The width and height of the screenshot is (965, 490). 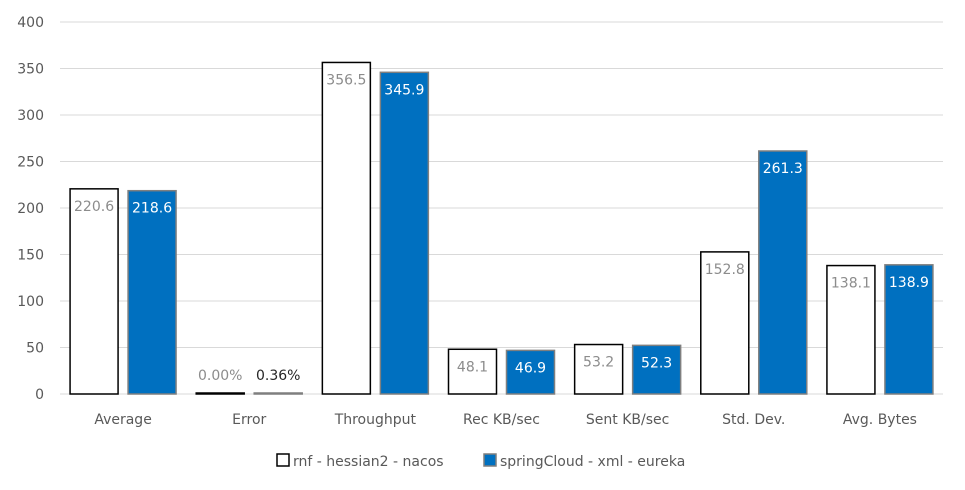 What do you see at coordinates (30, 256) in the screenshot?
I see `y-tick-label: 150` at bounding box center [30, 256].